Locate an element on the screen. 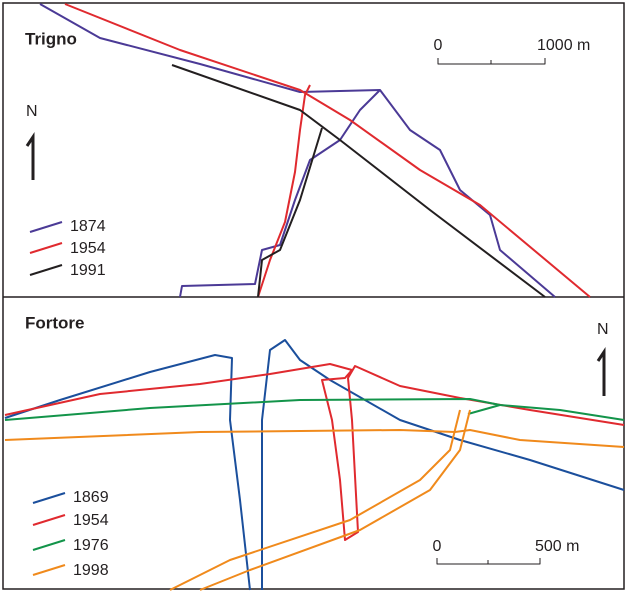 This screenshot has width=627, height=597. panel-title: Fortore is located at coordinates (55, 322).